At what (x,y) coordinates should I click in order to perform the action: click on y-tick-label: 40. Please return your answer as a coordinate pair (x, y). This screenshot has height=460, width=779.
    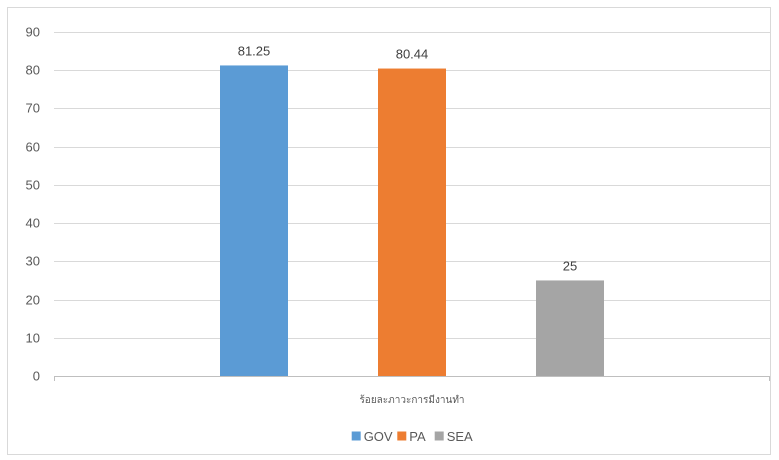
    Looking at the image, I should click on (33, 223).